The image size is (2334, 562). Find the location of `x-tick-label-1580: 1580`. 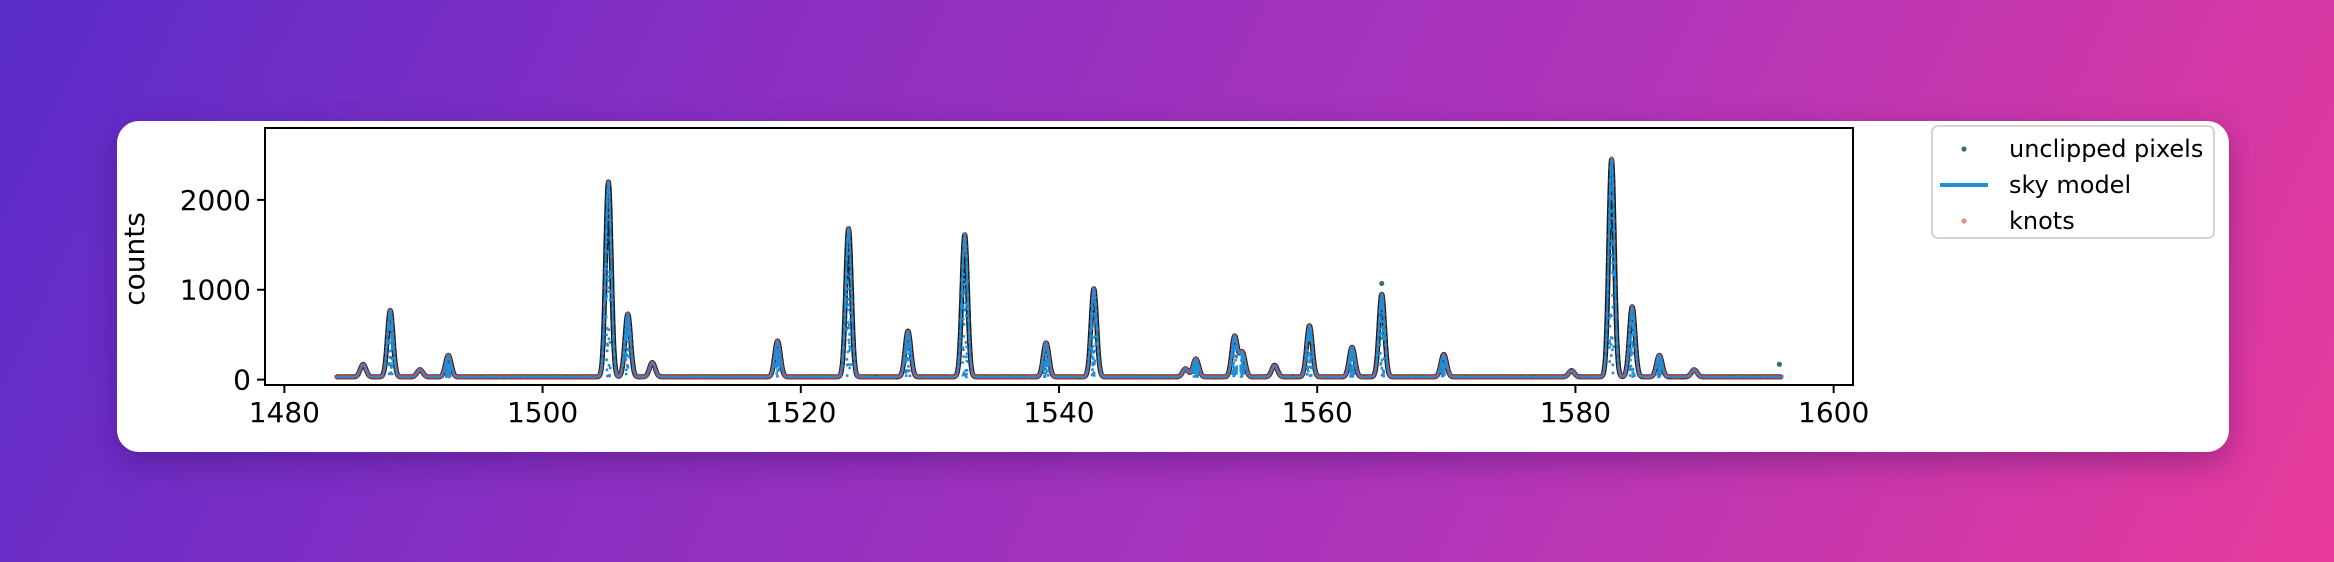

x-tick-label-1580: 1580 is located at coordinates (1575, 412).